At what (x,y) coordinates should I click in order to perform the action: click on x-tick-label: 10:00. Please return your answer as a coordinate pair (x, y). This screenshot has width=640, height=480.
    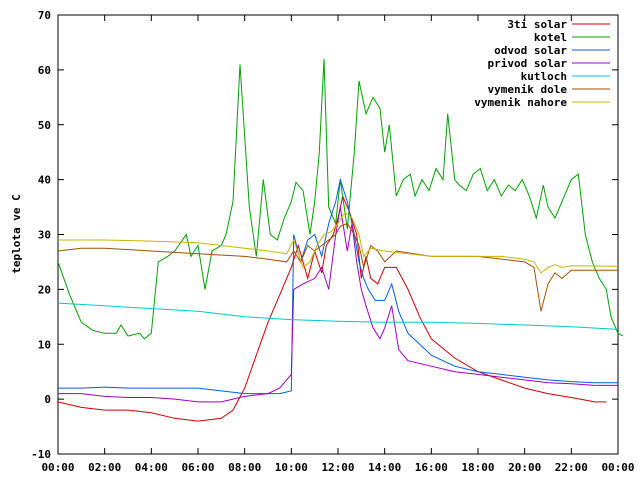
    Looking at the image, I should click on (291, 467).